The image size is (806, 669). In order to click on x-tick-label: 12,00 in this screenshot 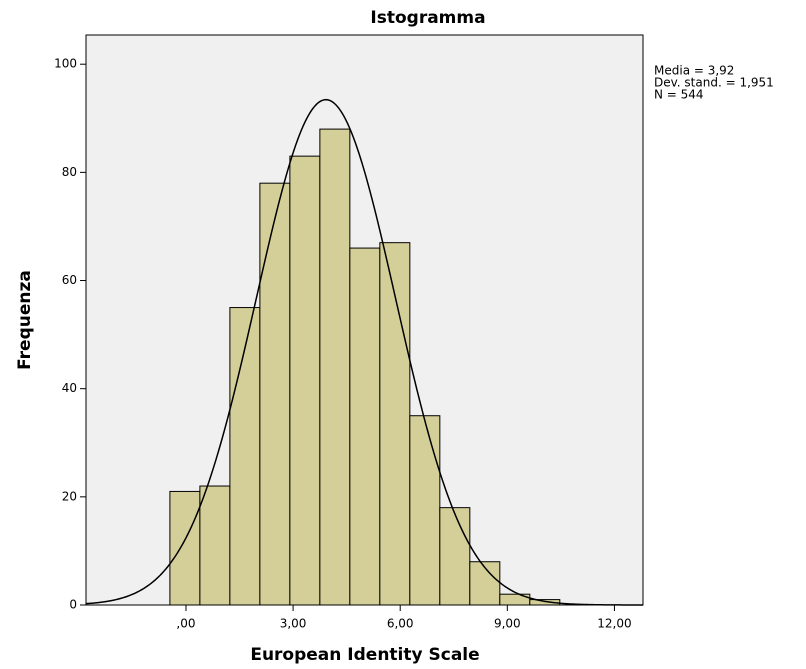, I will do `click(614, 624)`.